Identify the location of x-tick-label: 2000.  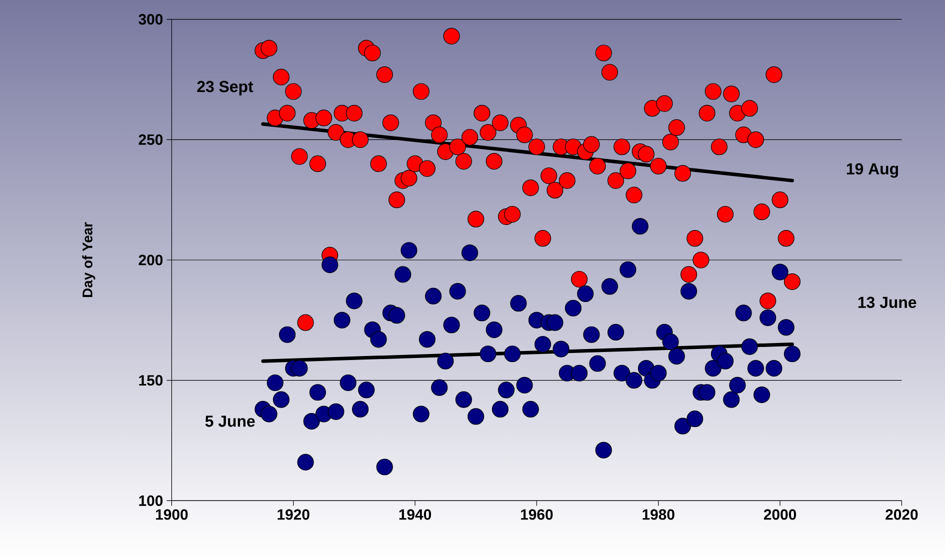
(780, 514).